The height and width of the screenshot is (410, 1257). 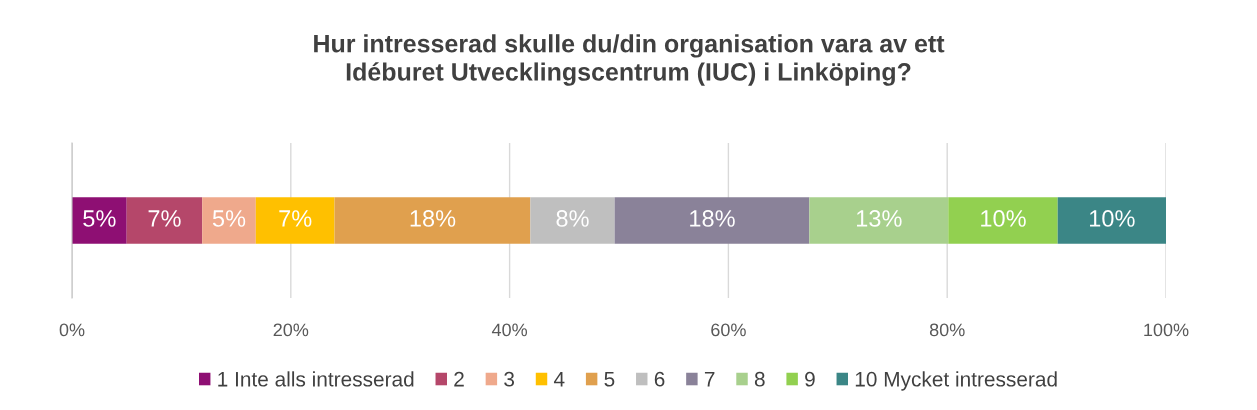 What do you see at coordinates (459, 379) in the screenshot?
I see `legend-label: 2` at bounding box center [459, 379].